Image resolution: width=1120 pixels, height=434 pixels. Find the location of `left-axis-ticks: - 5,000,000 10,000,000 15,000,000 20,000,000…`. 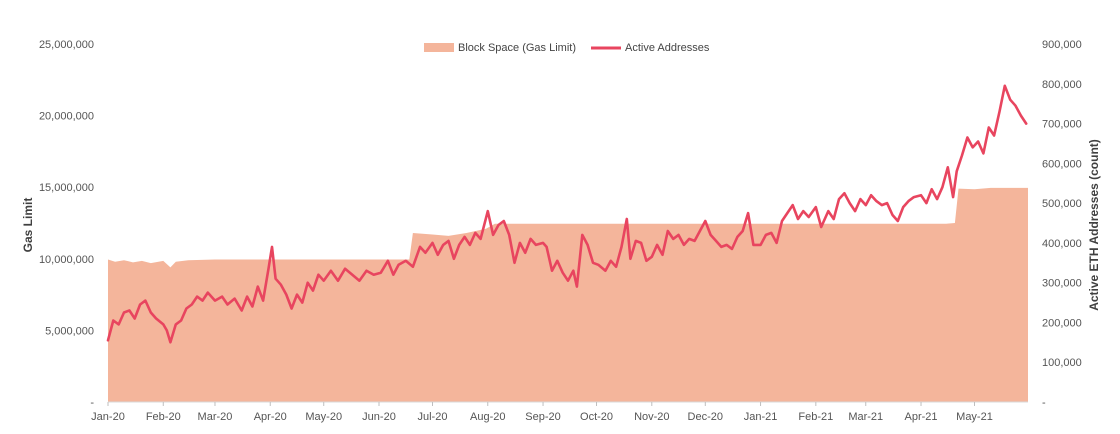

left-axis-ticks: - 5,000,000 10,000,000 15,000,000 20,000,000… is located at coordinates (66, 224).